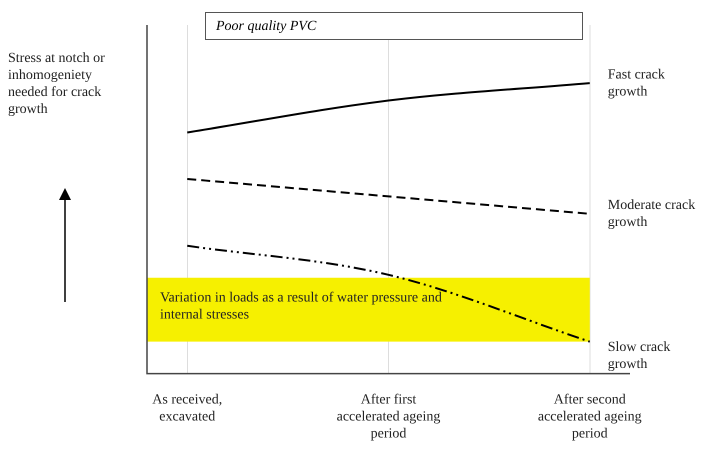  I want to click on series-label: Slow crack growth, so click(639, 356).